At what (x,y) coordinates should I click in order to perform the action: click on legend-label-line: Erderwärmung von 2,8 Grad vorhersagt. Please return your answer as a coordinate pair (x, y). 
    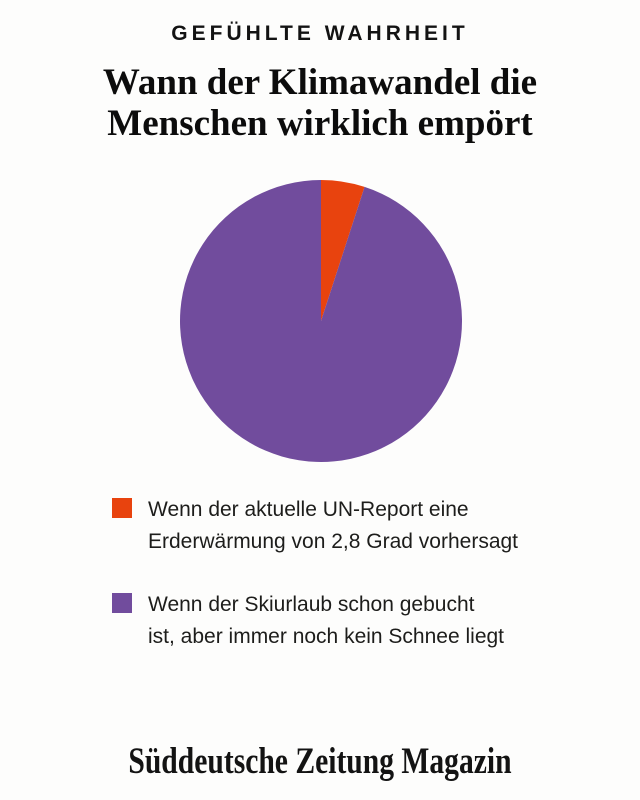
    Looking at the image, I should click on (333, 541).